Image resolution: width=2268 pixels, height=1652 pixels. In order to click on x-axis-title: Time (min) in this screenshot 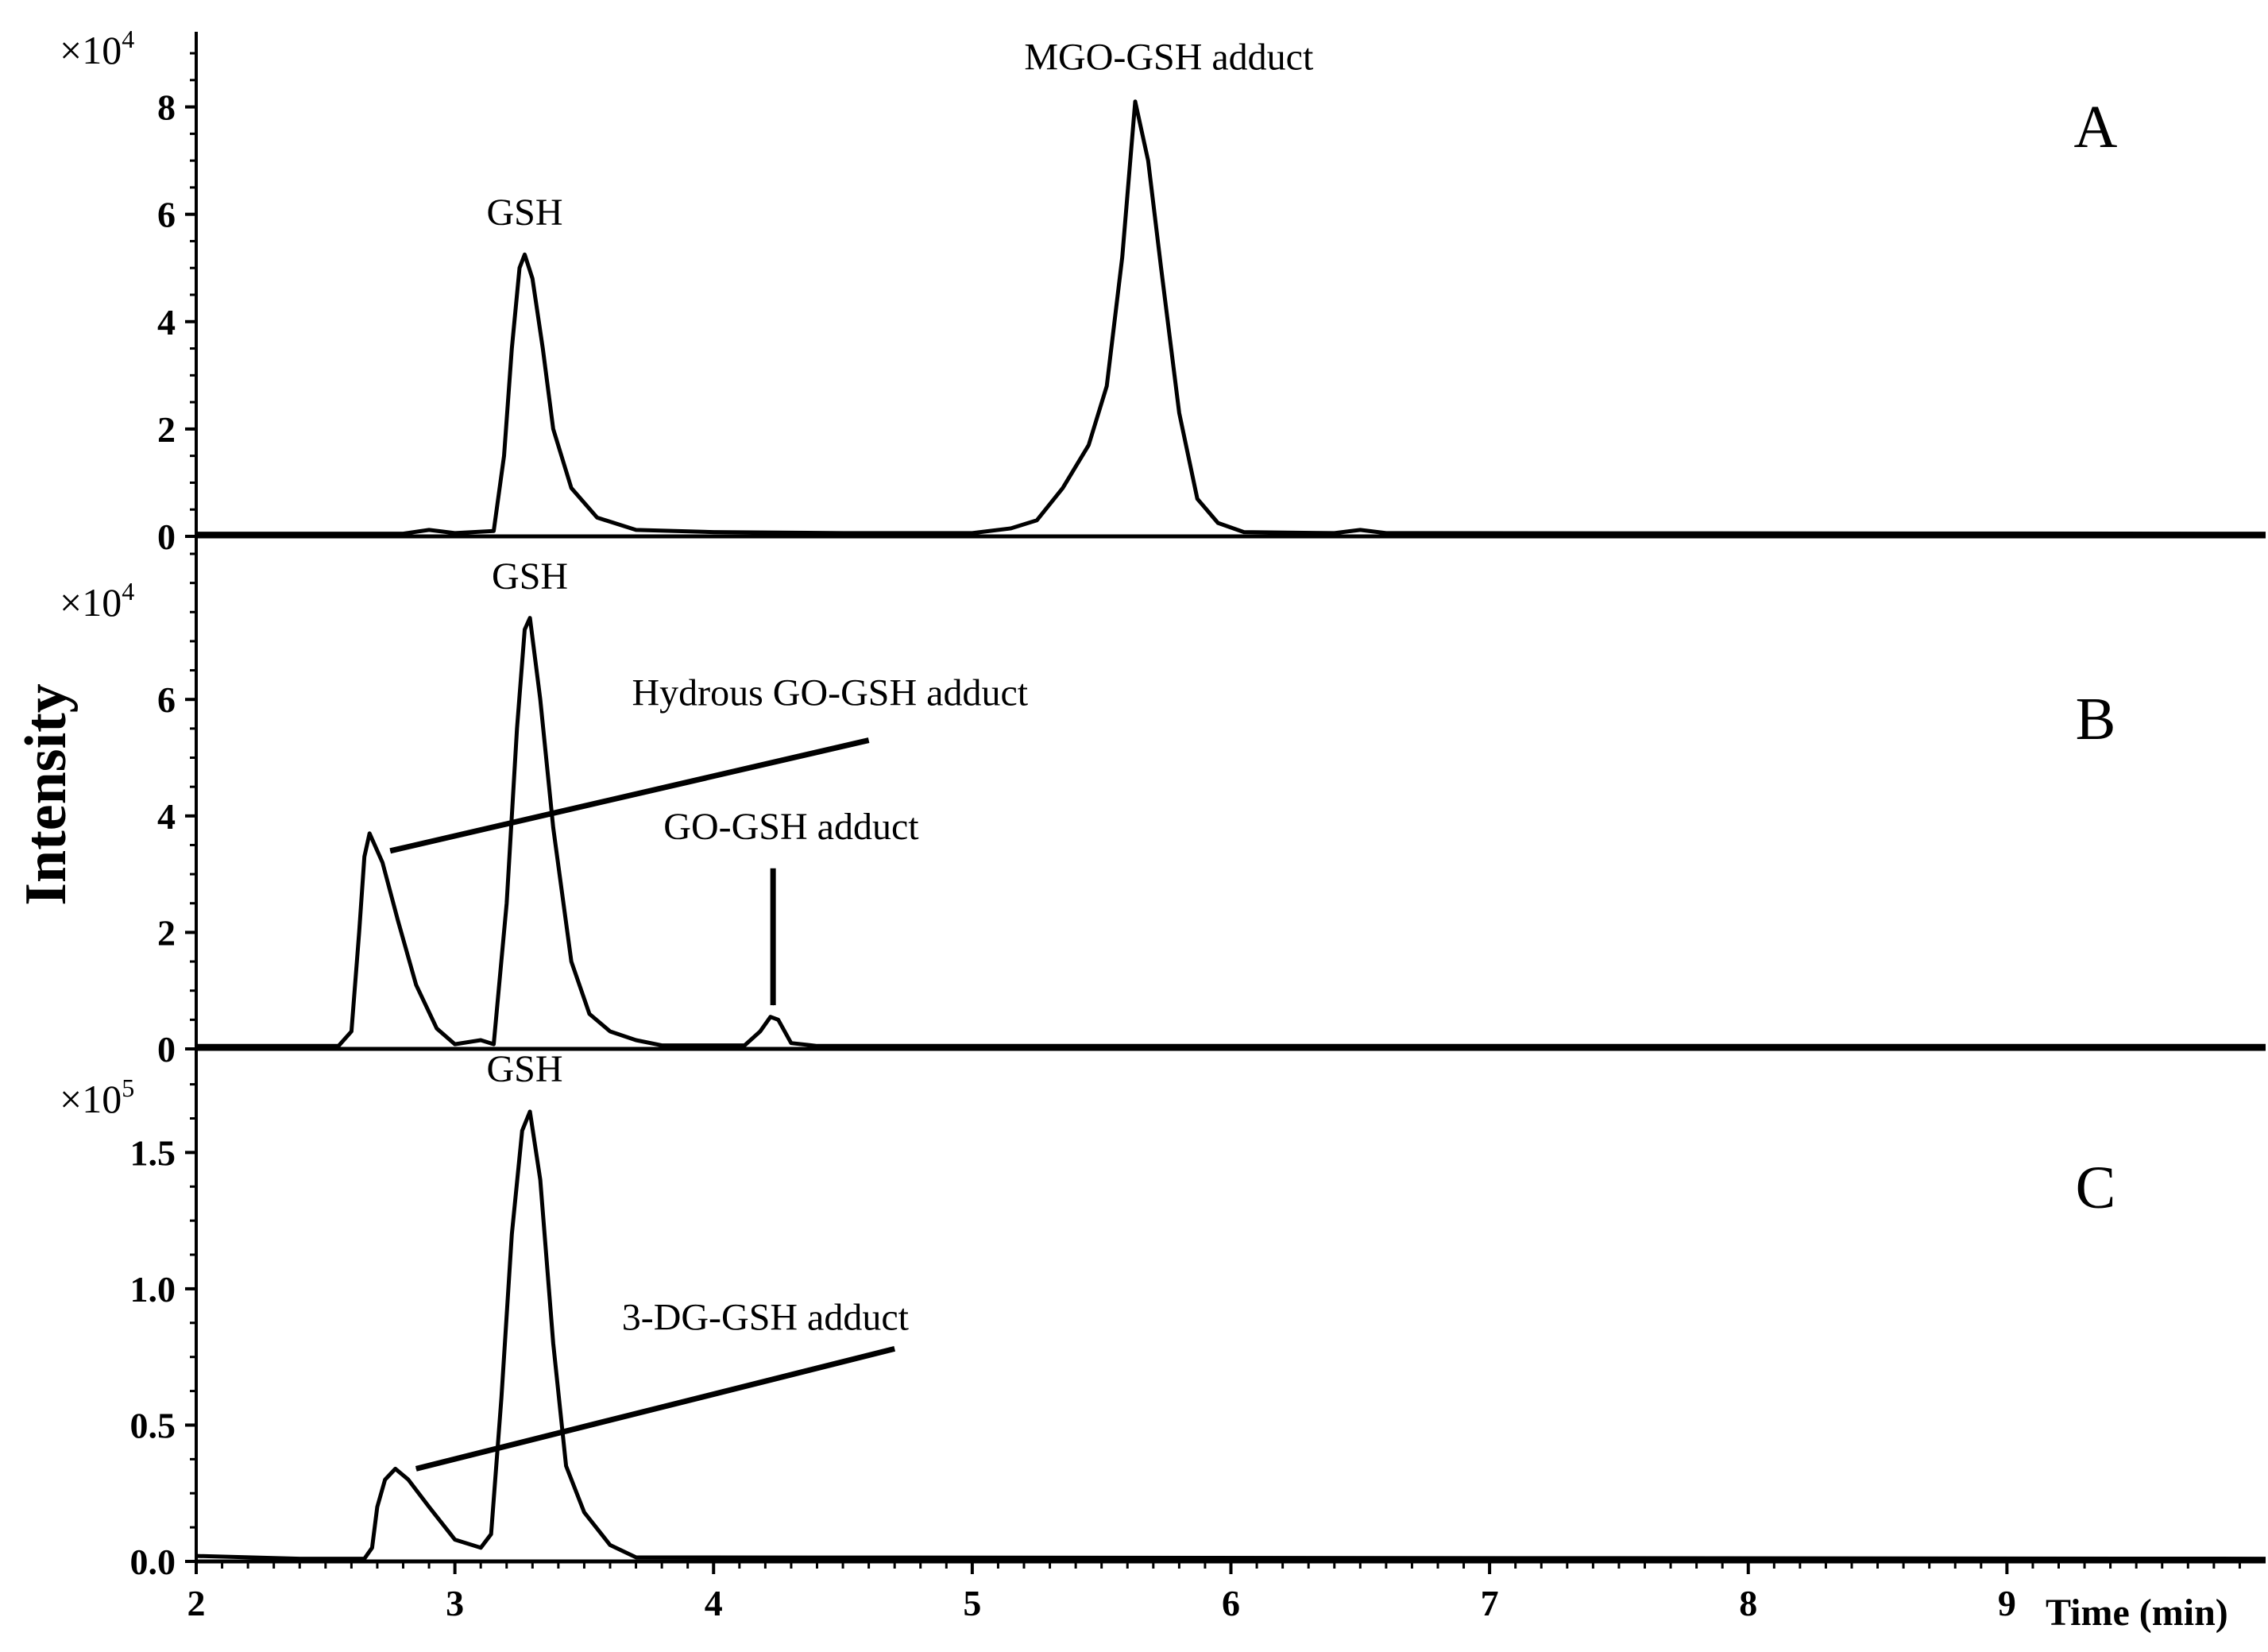, I will do `click(2137, 1613)`.